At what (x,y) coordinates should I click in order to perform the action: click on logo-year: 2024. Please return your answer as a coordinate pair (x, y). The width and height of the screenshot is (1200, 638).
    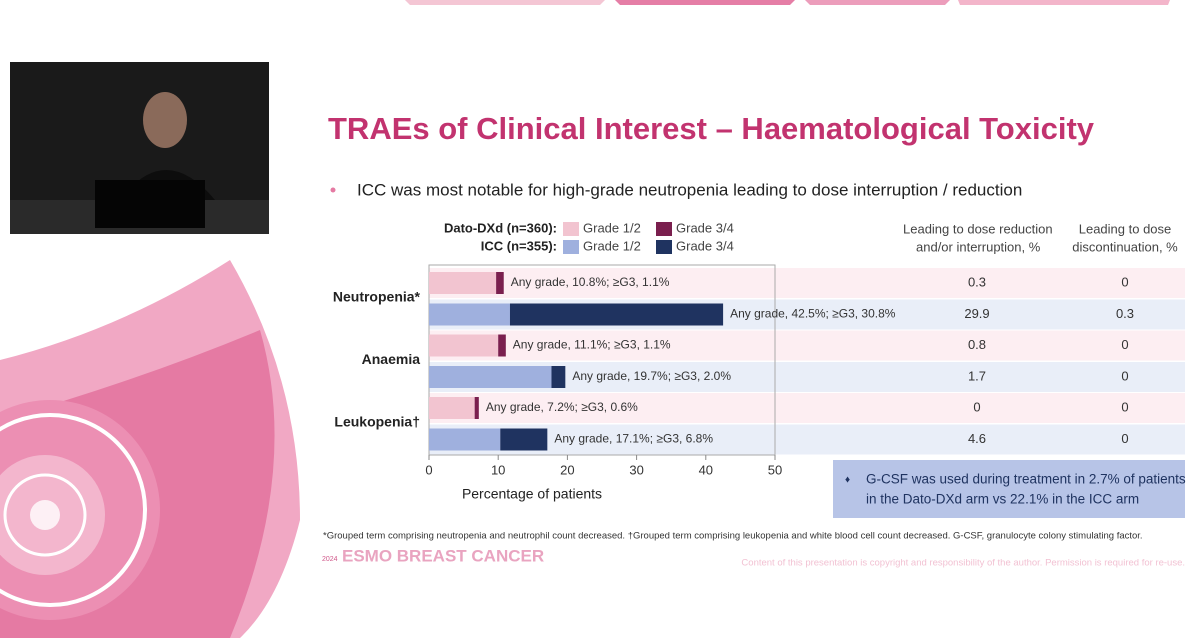
    Looking at the image, I should click on (330, 559).